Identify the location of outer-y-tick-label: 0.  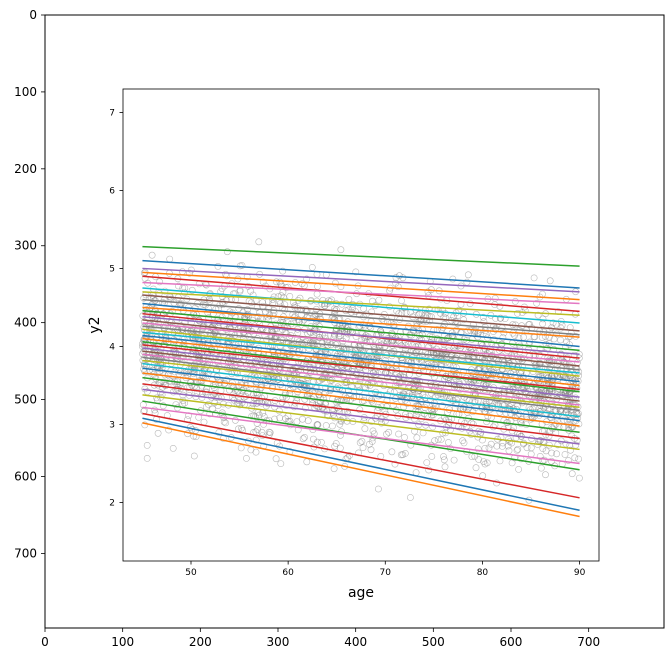
(33, 15).